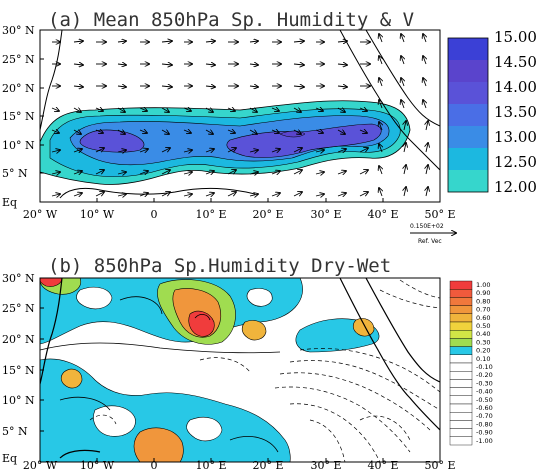 The image size is (550, 470). I want to click on cb-a-level-6: 15.00, so click(515, 37).